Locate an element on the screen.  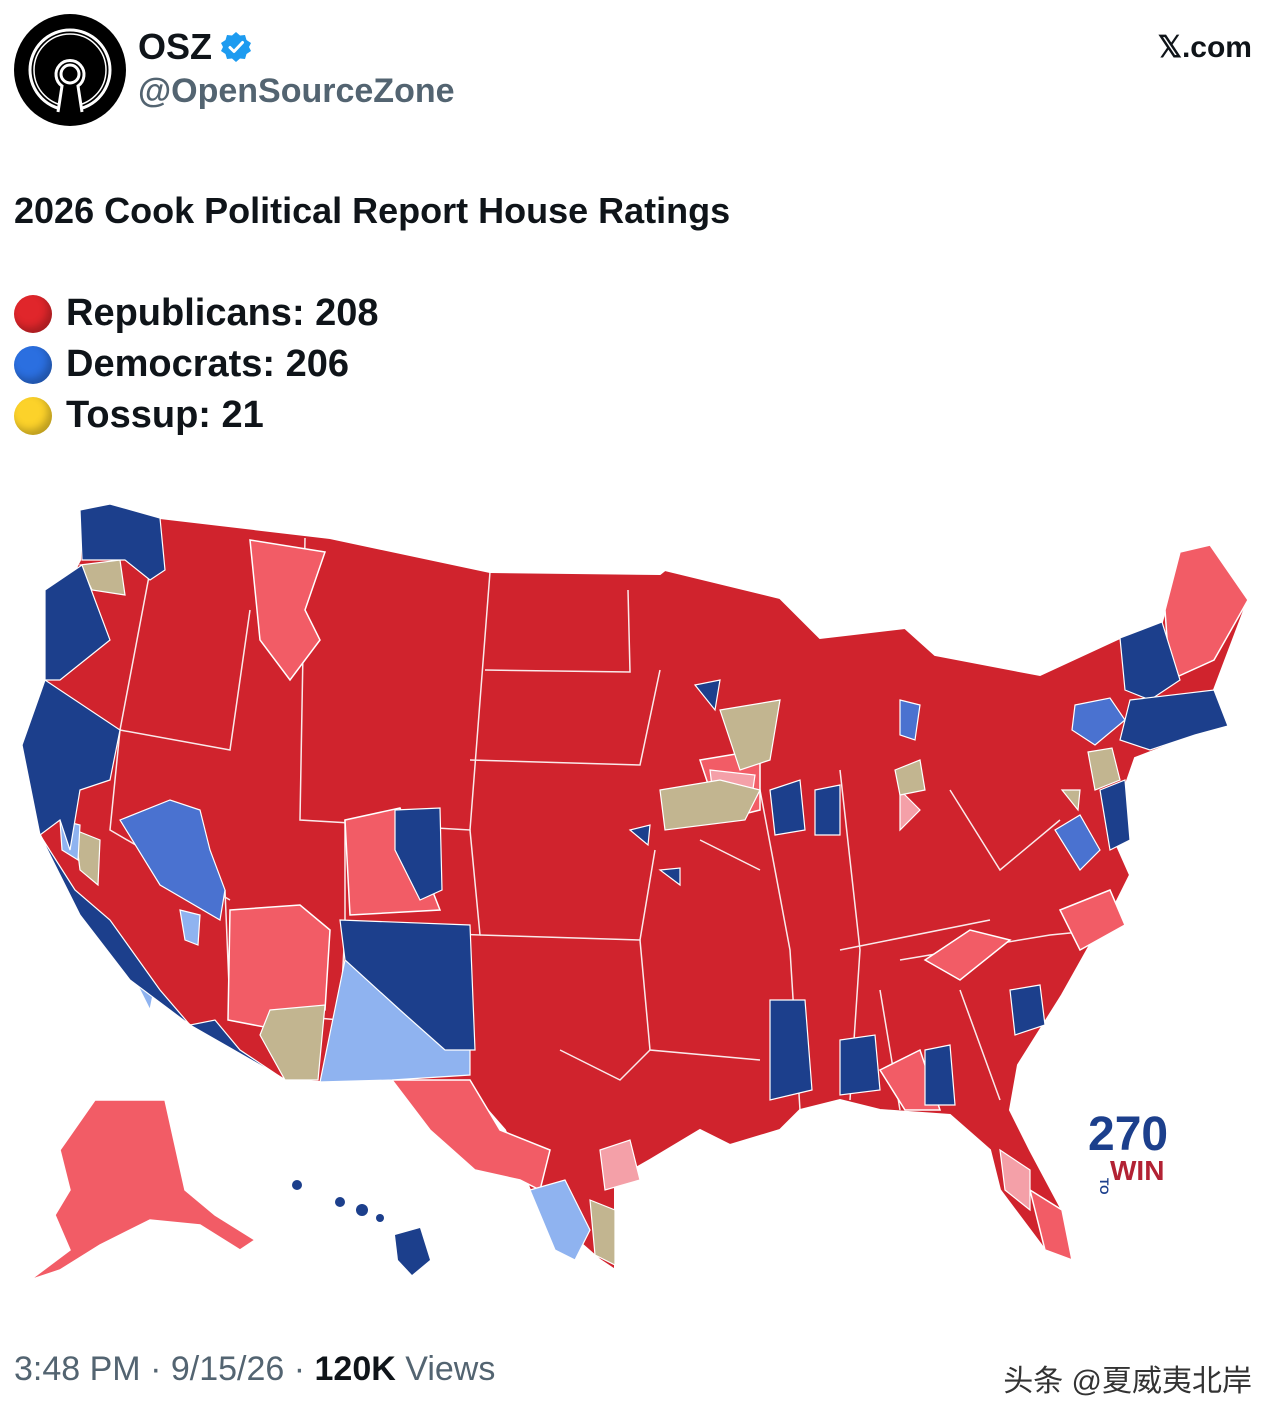
logo-win: WIN is located at coordinates (1137, 1170).